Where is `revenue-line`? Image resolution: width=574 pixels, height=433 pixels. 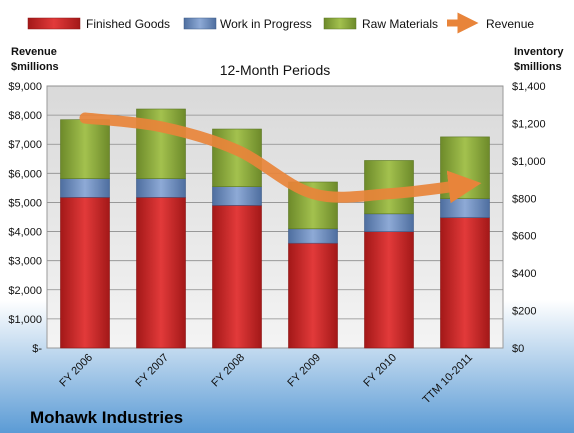 revenue-line is located at coordinates (280, 158).